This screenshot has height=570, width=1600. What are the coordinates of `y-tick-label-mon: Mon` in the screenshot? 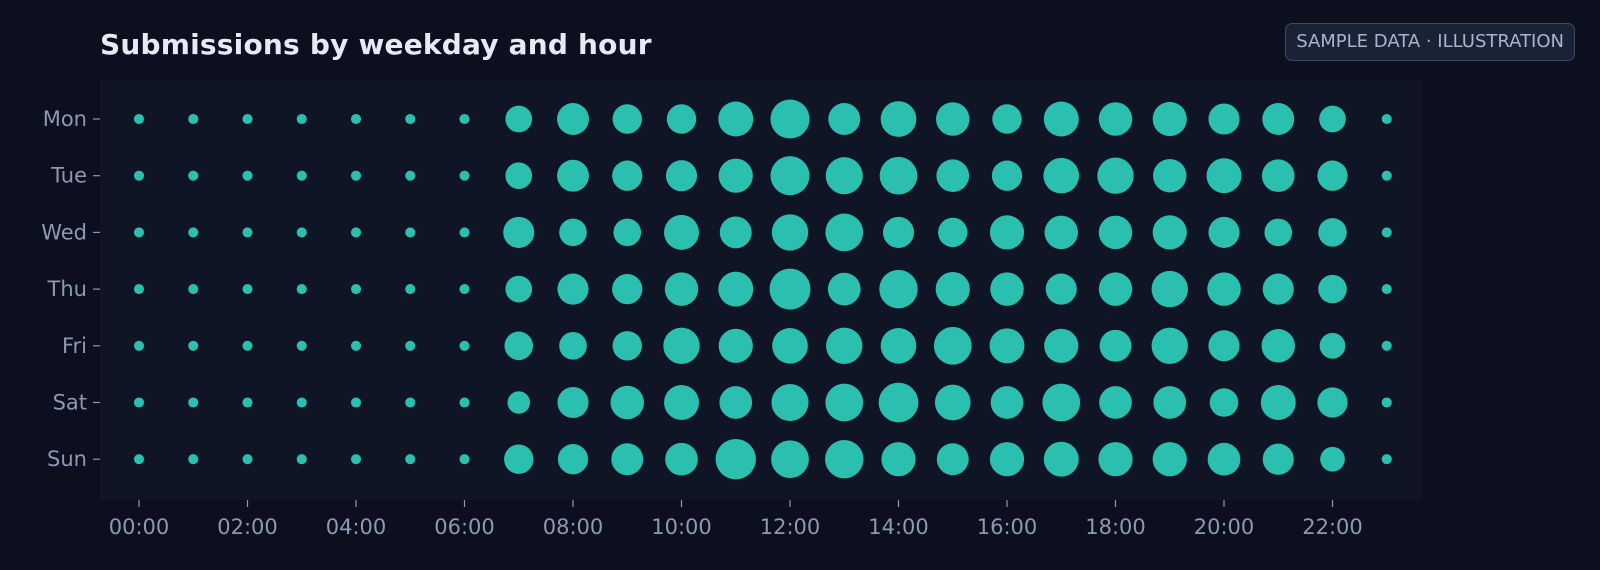 It's located at (65, 119).